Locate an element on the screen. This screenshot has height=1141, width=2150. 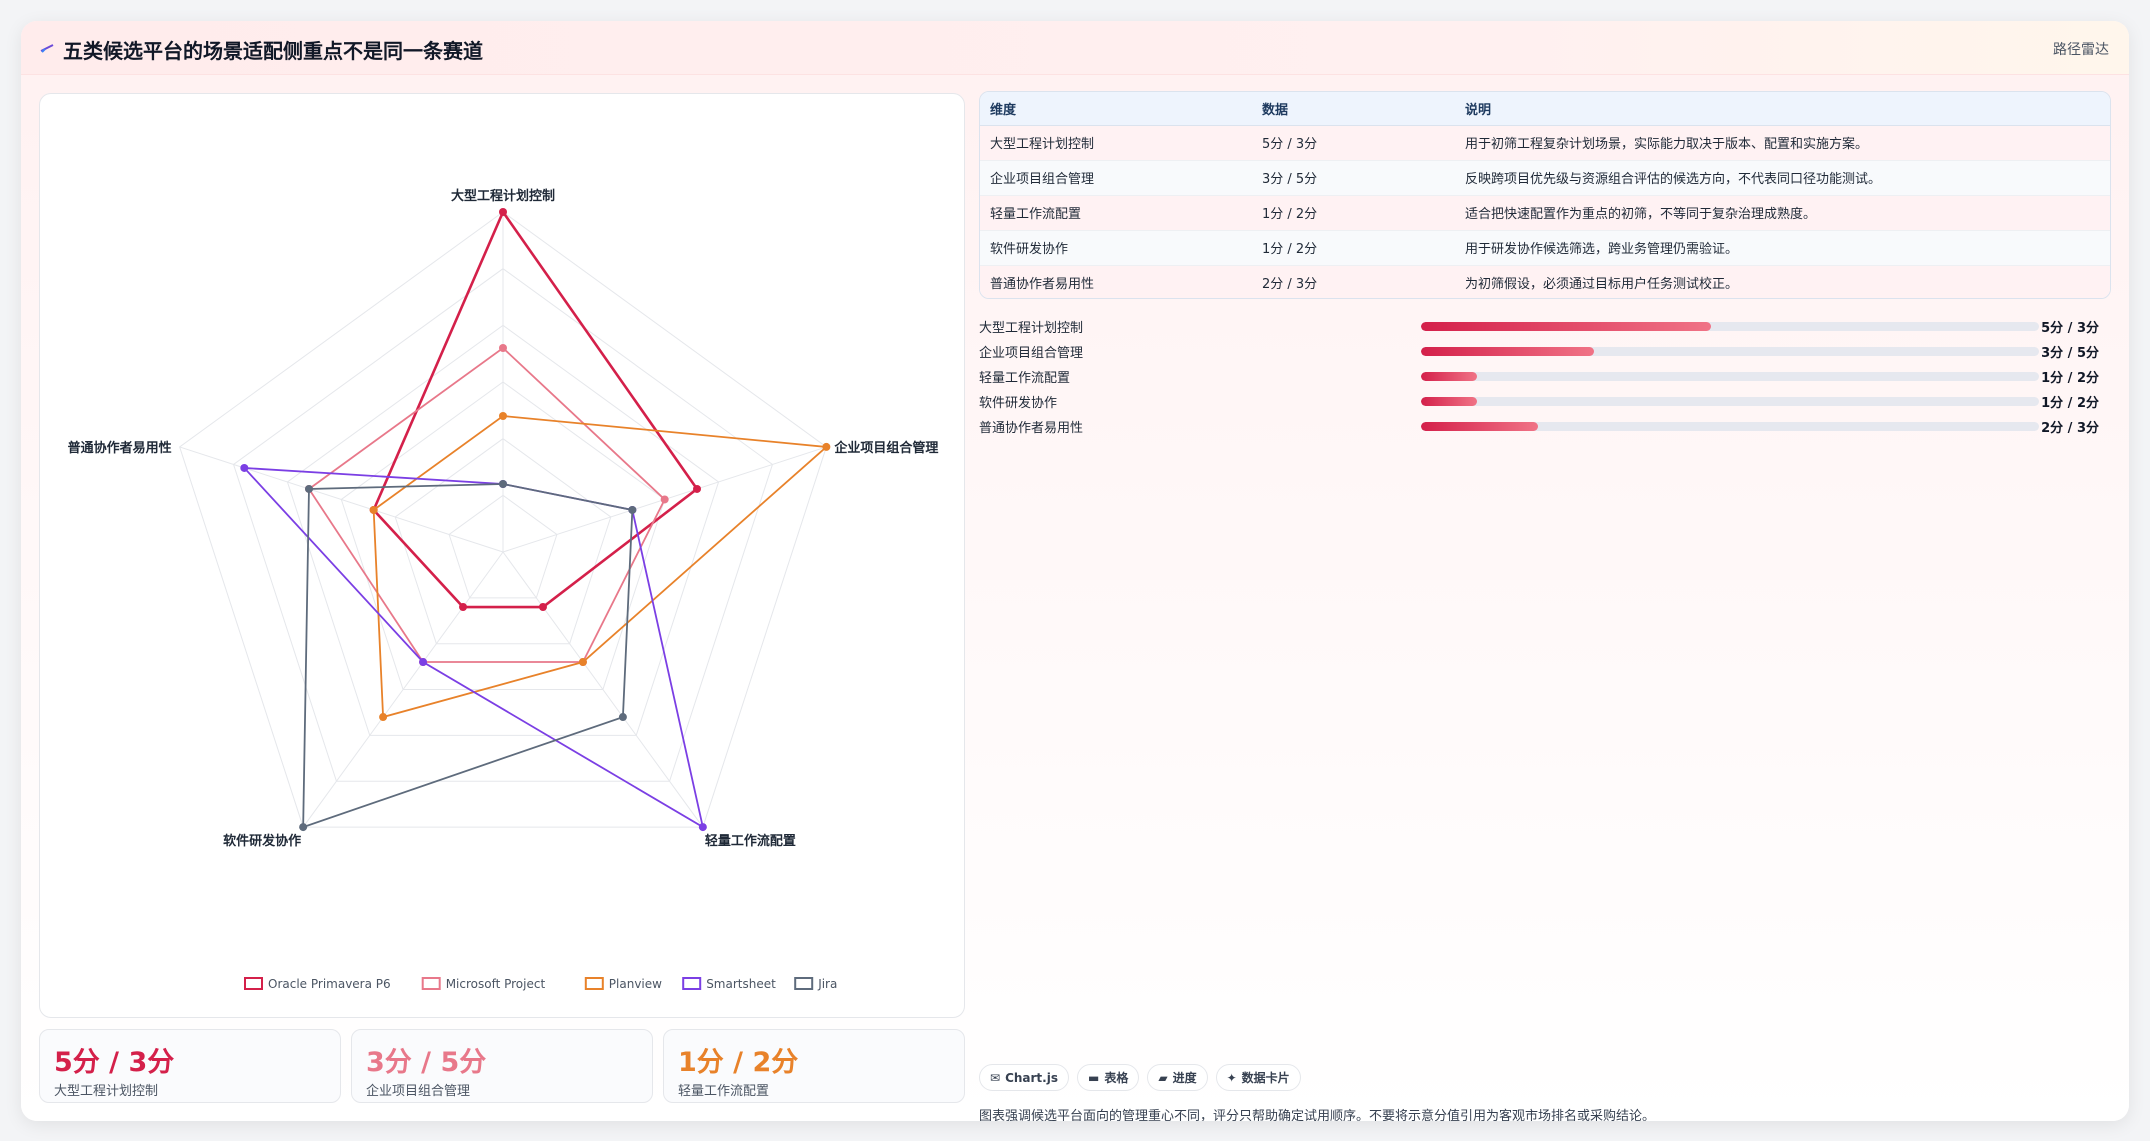
progress-value: 2分 / 3分 is located at coordinates (2070, 428).